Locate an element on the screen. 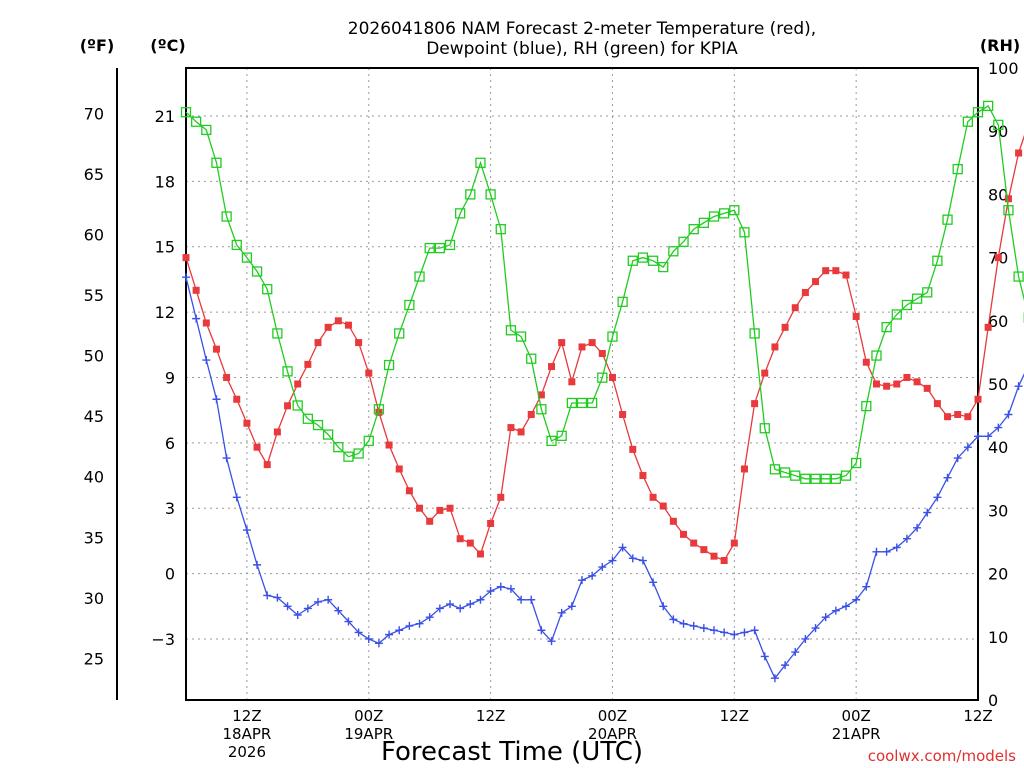 Image resolution: width=1024 pixels, height=768 pixels. x-tick-label: 12Z is located at coordinates (977, 716).